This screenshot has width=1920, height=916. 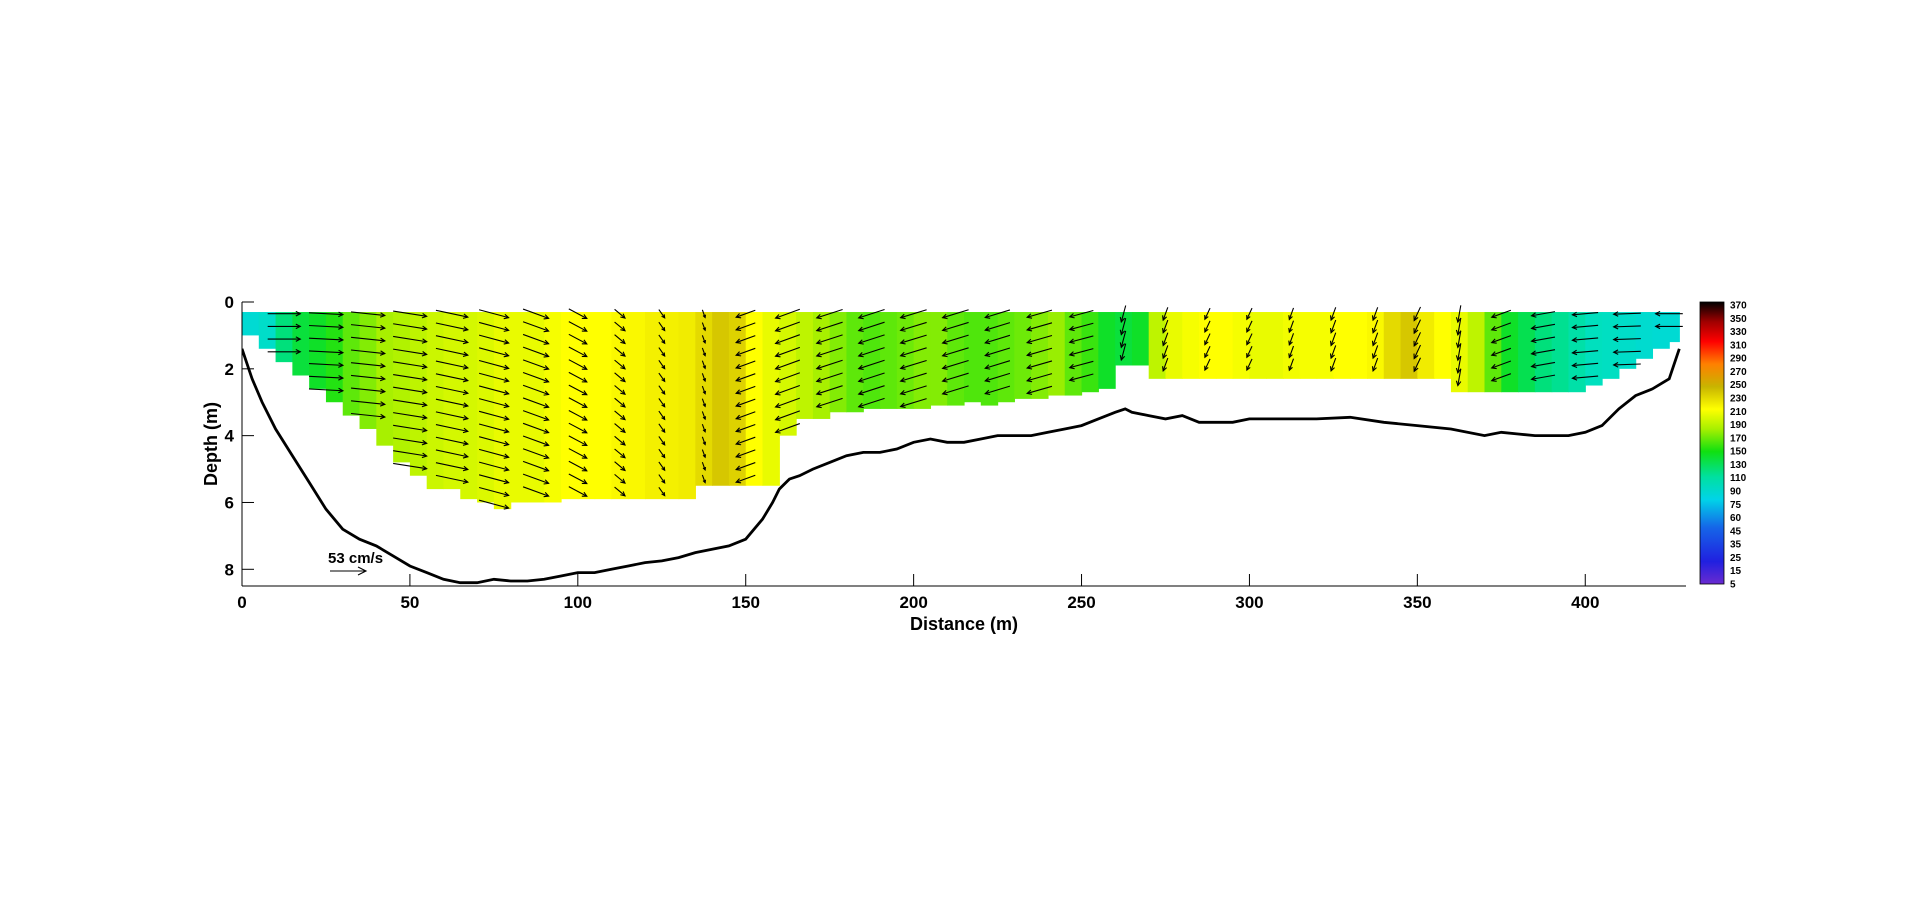 I want to click on x-axis-ticks: 0 50 100 150 200 250 300 350 400, so click(x=918, y=593).